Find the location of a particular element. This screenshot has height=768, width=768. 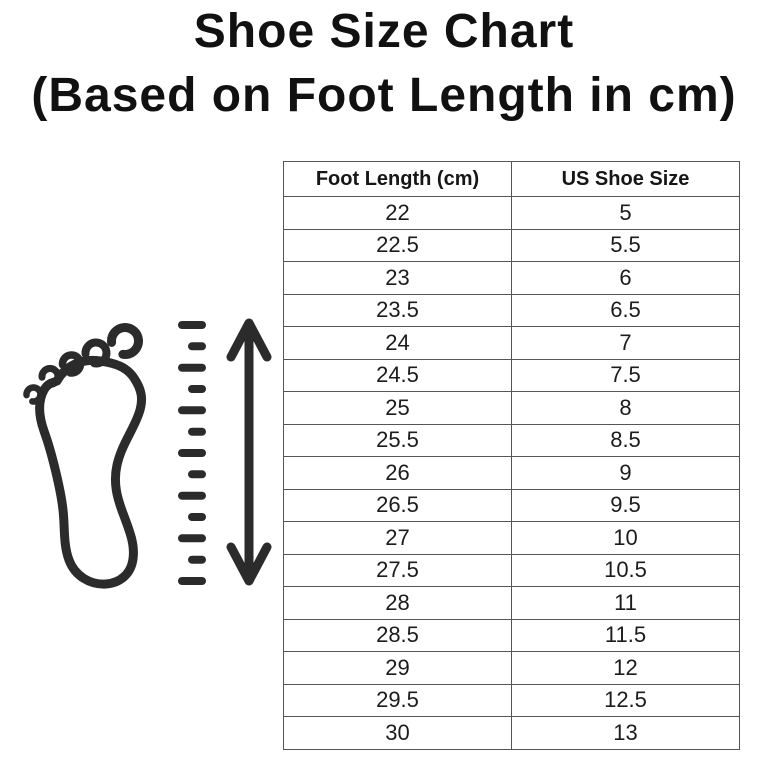

us-size-cell: 5.5 is located at coordinates (625, 245).